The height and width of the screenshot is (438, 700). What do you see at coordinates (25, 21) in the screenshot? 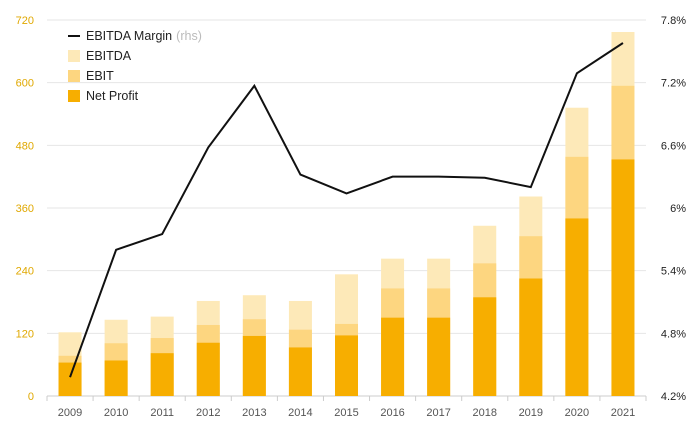
I see `y-left-tick-label: 720` at bounding box center [25, 21].